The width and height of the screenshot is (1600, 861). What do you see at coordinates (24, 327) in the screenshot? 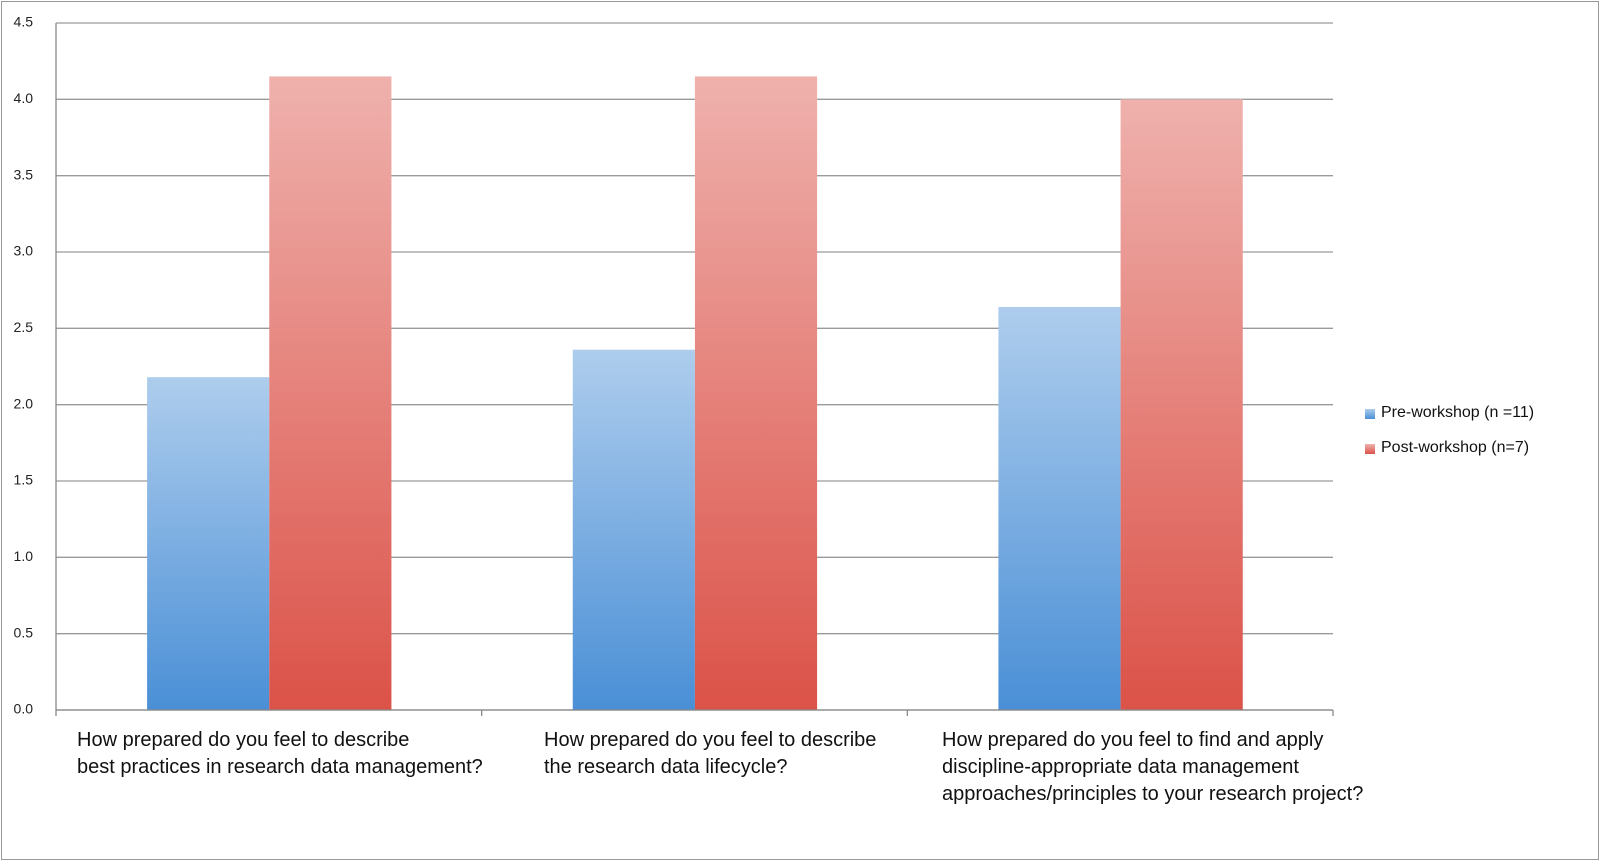
I see `y-tick-label: 2.5` at bounding box center [24, 327].